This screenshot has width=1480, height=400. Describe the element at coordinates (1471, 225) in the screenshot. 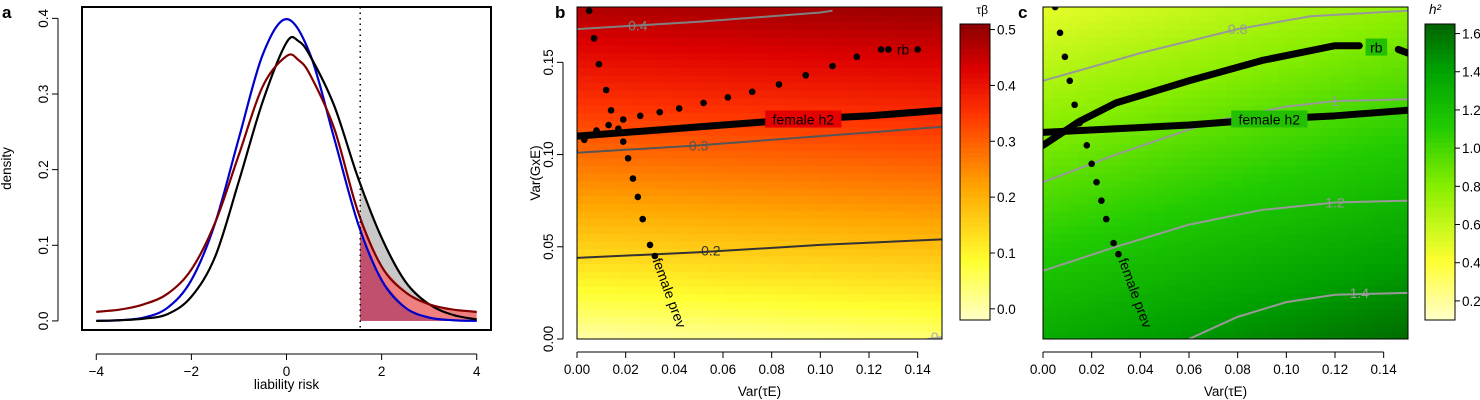

I see `panel-c-colorbar-tick-label: 0.6` at that location.